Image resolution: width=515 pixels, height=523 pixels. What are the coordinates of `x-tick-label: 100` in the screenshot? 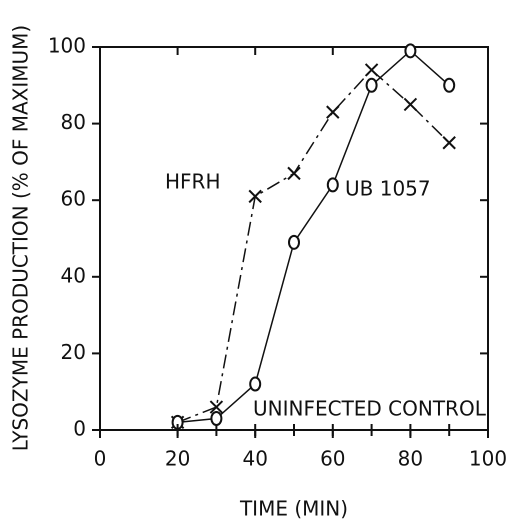 It's located at (488, 459).